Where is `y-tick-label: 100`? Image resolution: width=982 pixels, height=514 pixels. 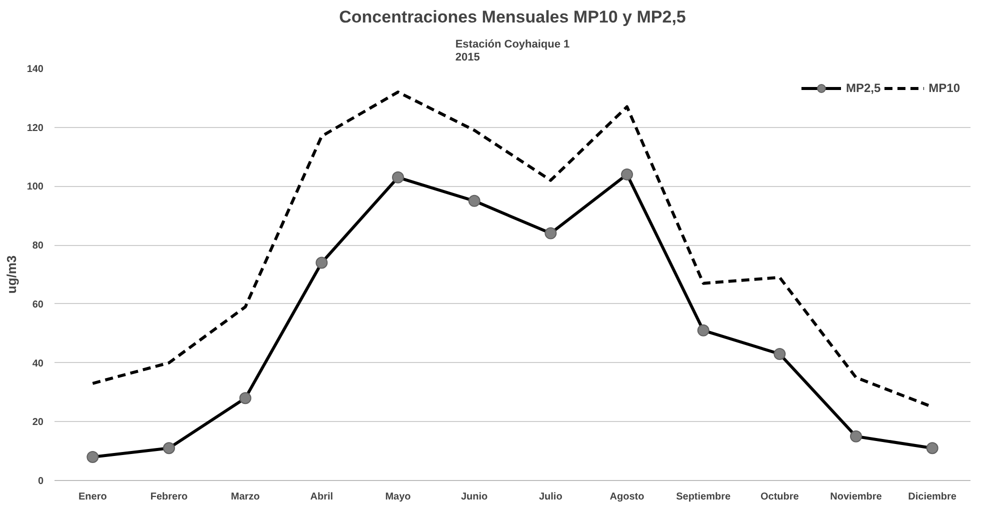
y-tick-label: 100 is located at coordinates (35, 187).